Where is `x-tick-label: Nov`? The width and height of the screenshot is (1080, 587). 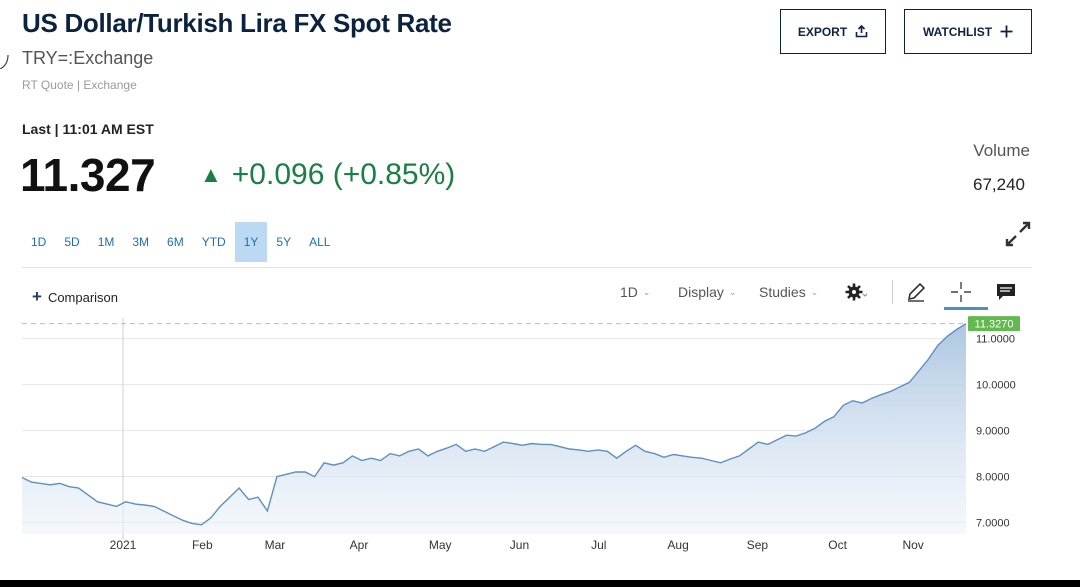 x-tick-label: Nov is located at coordinates (912, 545).